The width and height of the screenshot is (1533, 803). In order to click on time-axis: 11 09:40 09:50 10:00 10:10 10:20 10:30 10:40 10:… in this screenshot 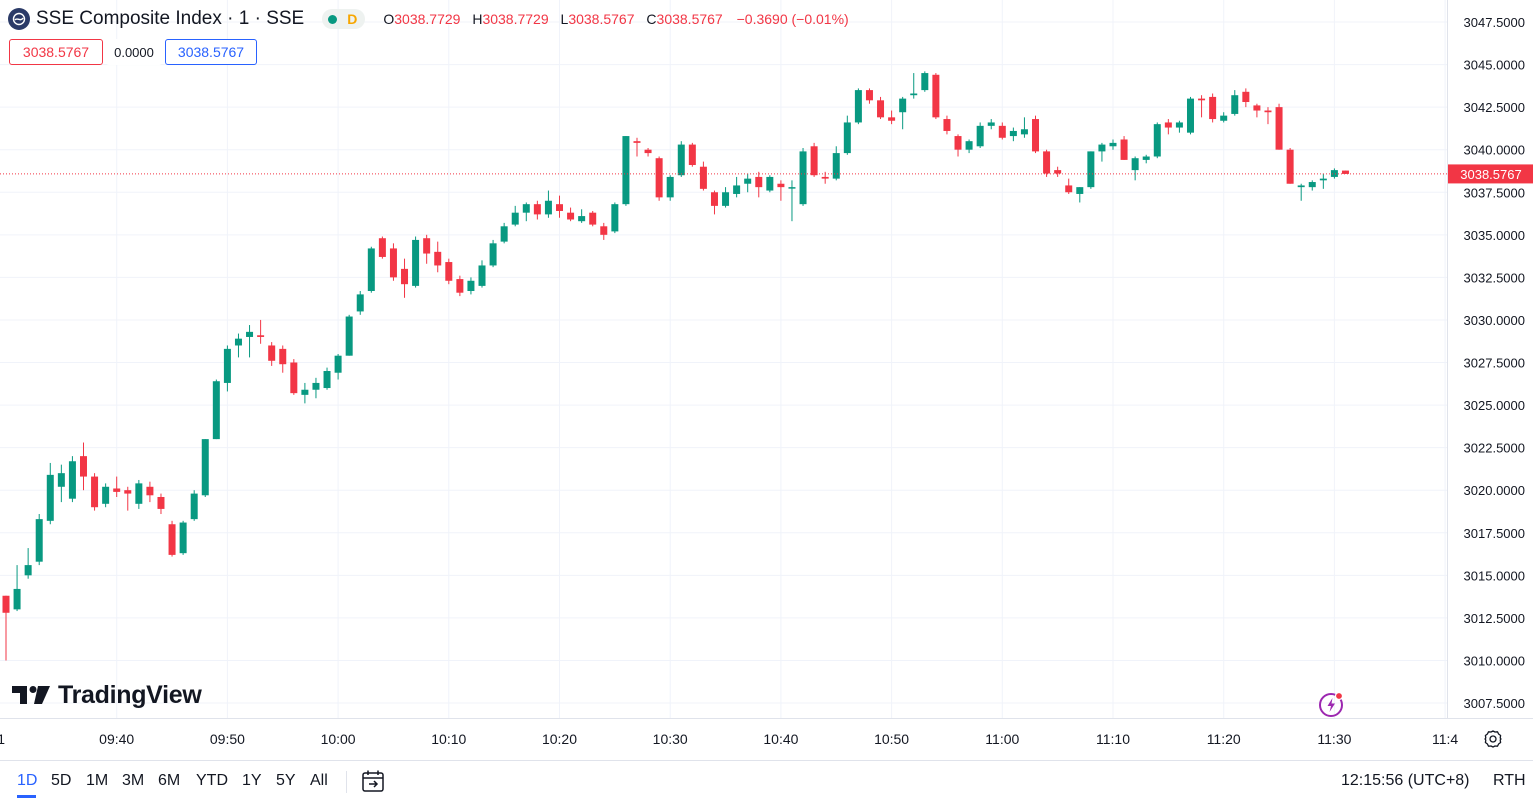, I will do `click(729, 739)`.